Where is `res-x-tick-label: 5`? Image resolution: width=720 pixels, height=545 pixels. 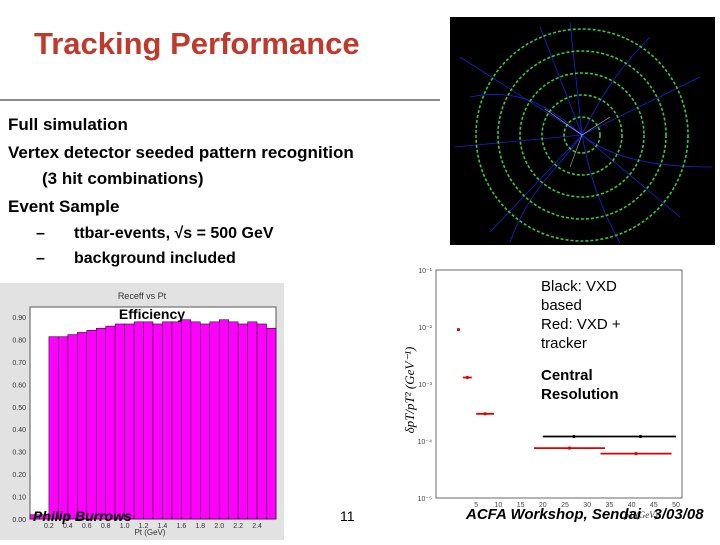 res-x-tick-label: 5 is located at coordinates (476, 505).